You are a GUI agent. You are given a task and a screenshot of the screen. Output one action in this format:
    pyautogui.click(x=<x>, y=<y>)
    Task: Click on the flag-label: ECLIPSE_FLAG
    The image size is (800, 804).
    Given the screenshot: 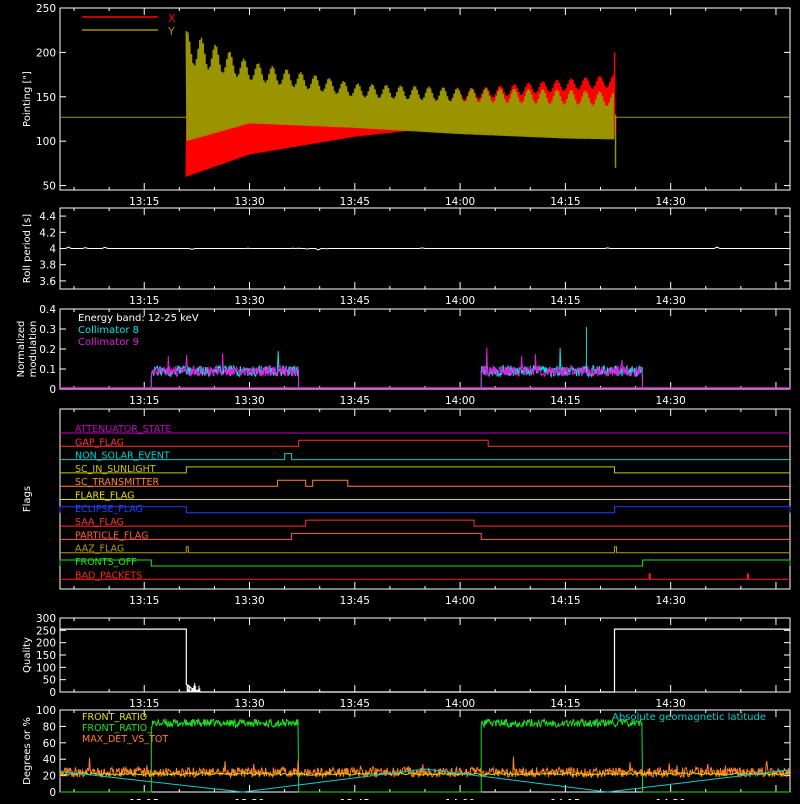 What is the action you would take?
    pyautogui.click(x=109, y=509)
    